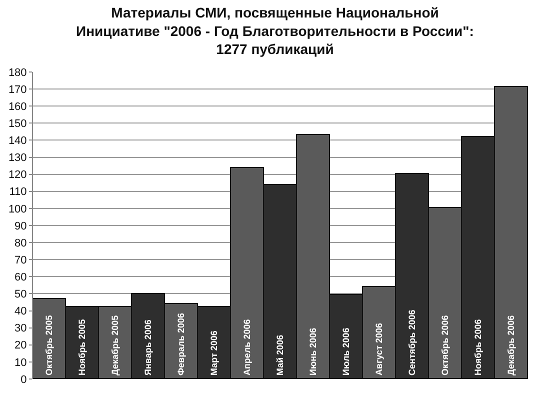  I want to click on x-tick-label: Ноябрь 2005, so click(82, 347).